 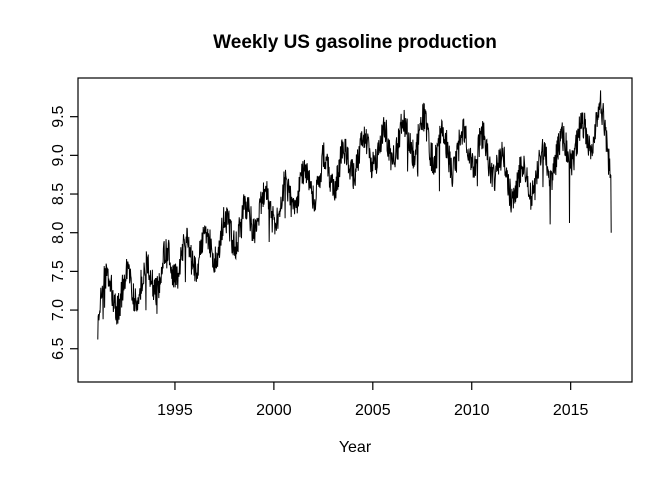 What do you see at coordinates (571, 410) in the screenshot?
I see `x-tick-label: 2015` at bounding box center [571, 410].